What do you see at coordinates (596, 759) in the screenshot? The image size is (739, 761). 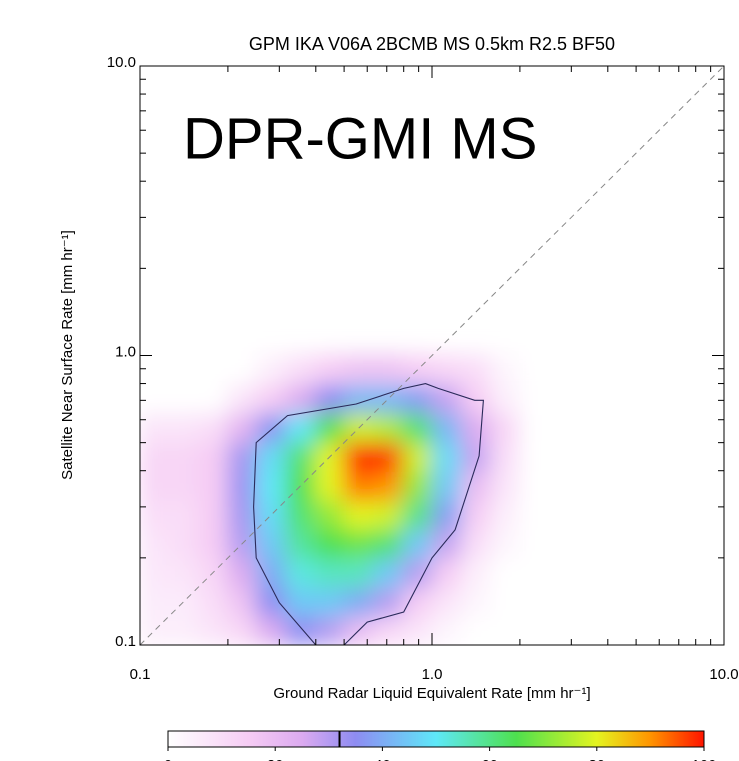 I see `colorbar-tick-label: 80` at bounding box center [596, 759].